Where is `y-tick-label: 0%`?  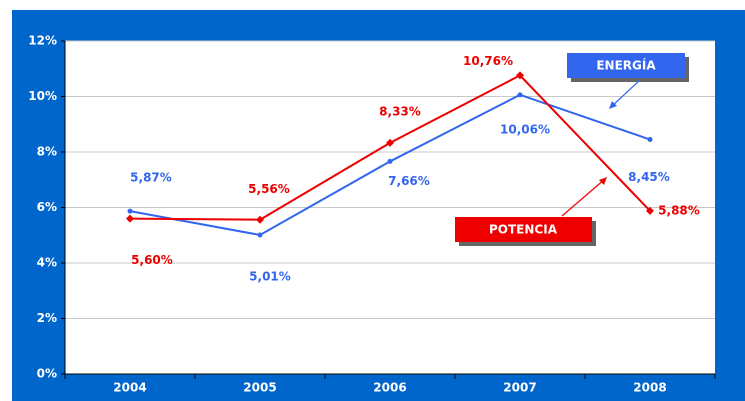 y-tick-label: 0% is located at coordinates (47, 374).